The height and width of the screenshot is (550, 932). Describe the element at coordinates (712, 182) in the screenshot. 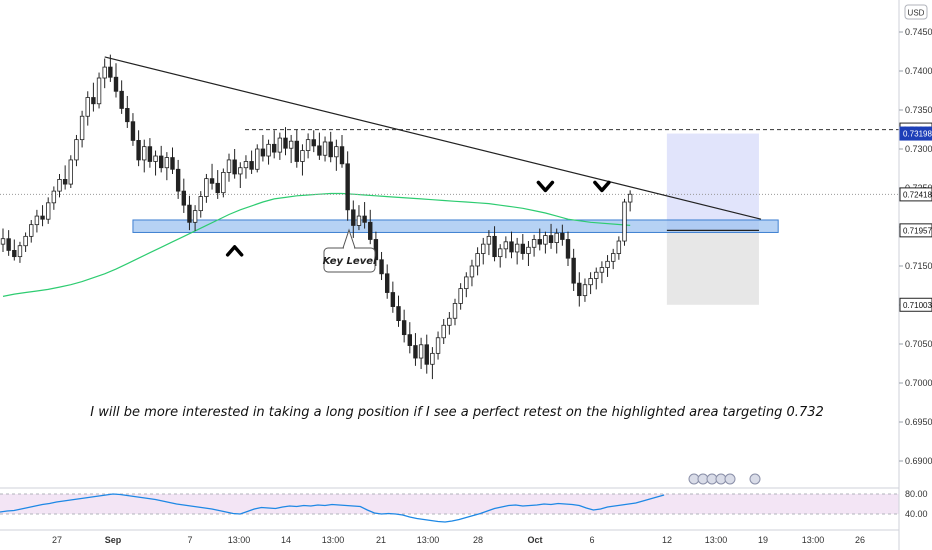

I see `target-zone` at that location.